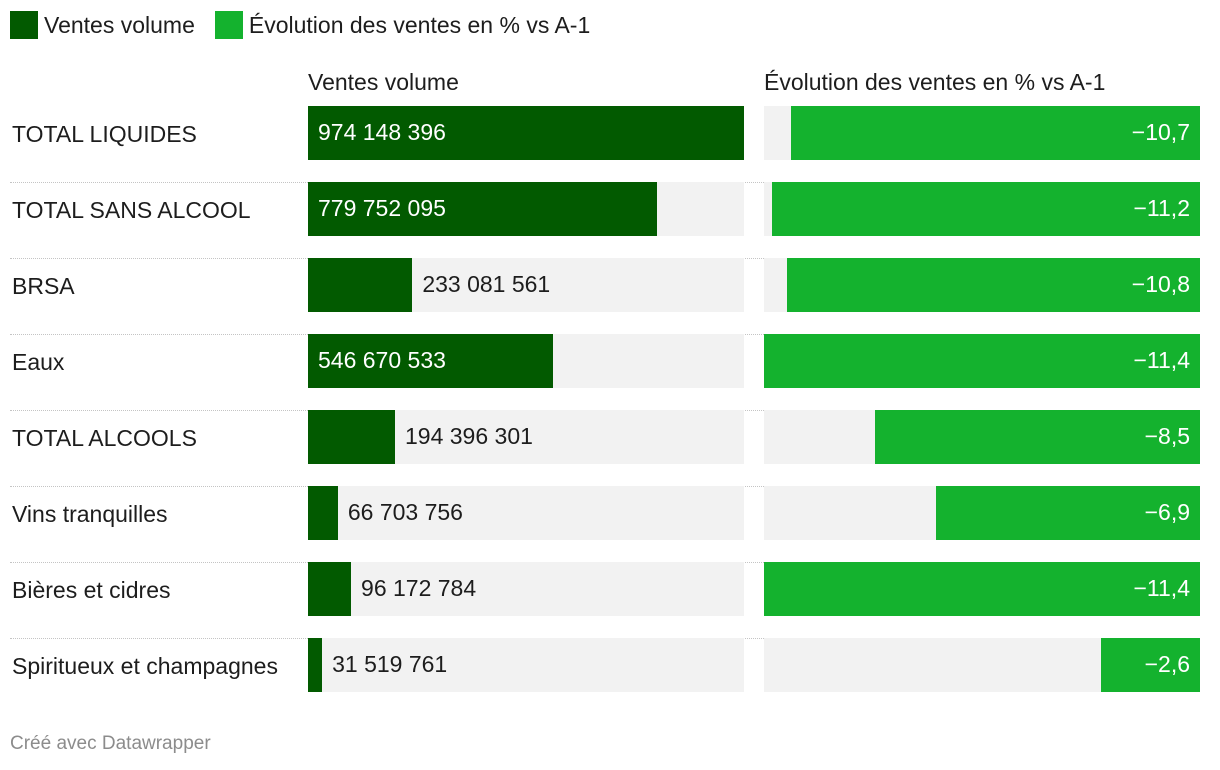 The image size is (1220, 770). I want to click on volume-value-label: 31 519 761, so click(390, 664).